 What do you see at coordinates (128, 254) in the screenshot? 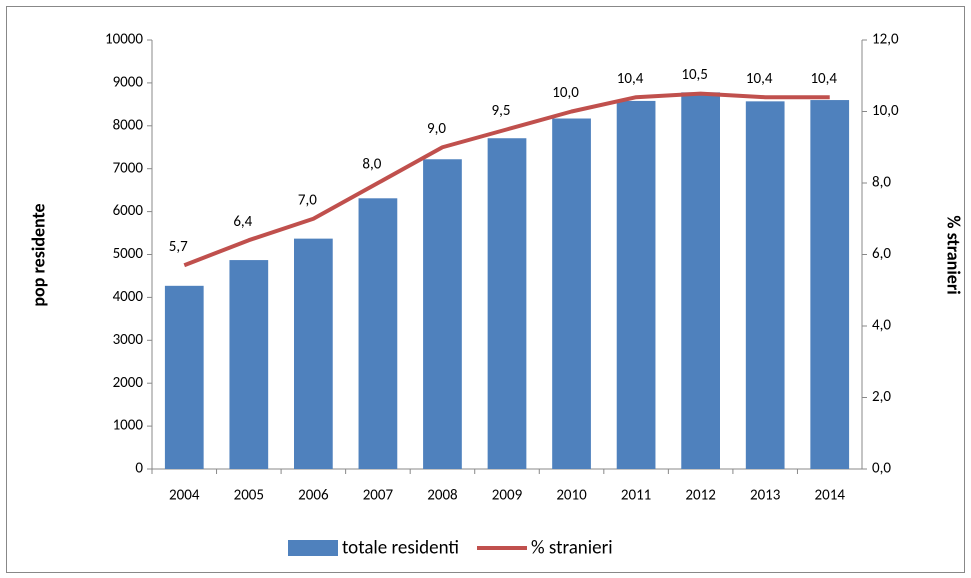
I see `y-tick-label: 5000` at bounding box center [128, 254].